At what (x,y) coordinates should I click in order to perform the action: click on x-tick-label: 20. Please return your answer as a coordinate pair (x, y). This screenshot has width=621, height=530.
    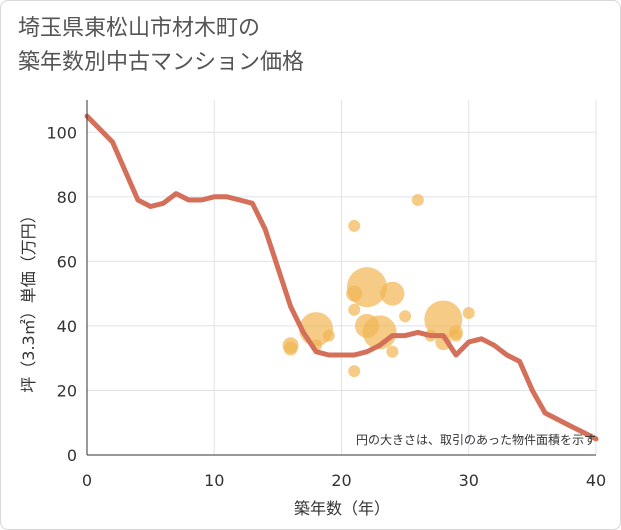
    Looking at the image, I should click on (341, 480).